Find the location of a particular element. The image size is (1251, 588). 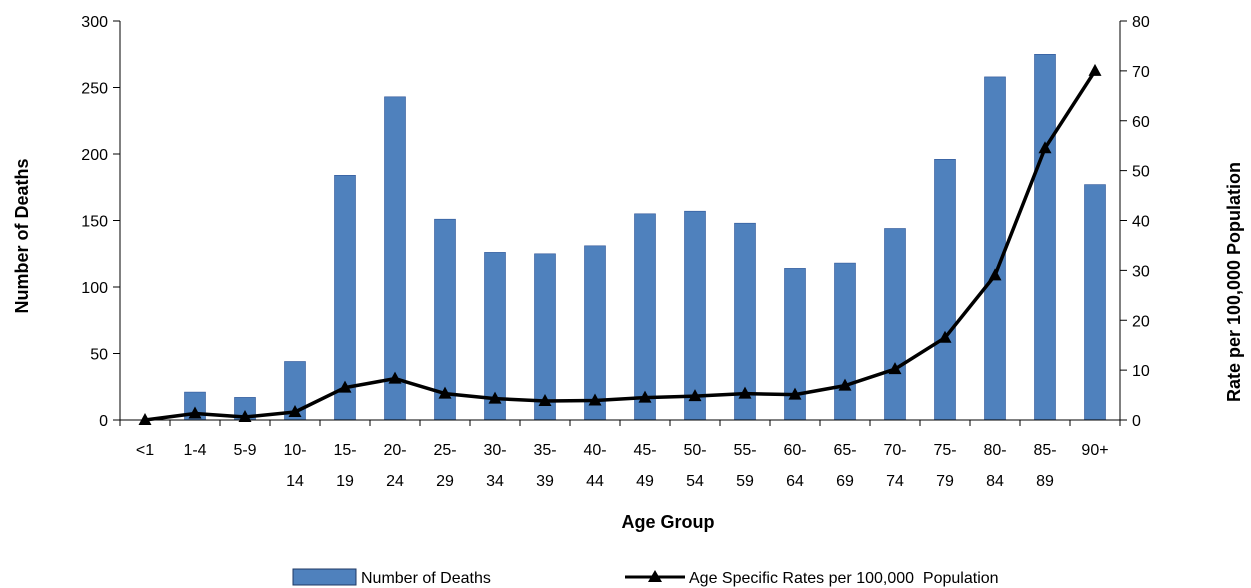

x-tick-label: <1 is located at coordinates (145, 450).